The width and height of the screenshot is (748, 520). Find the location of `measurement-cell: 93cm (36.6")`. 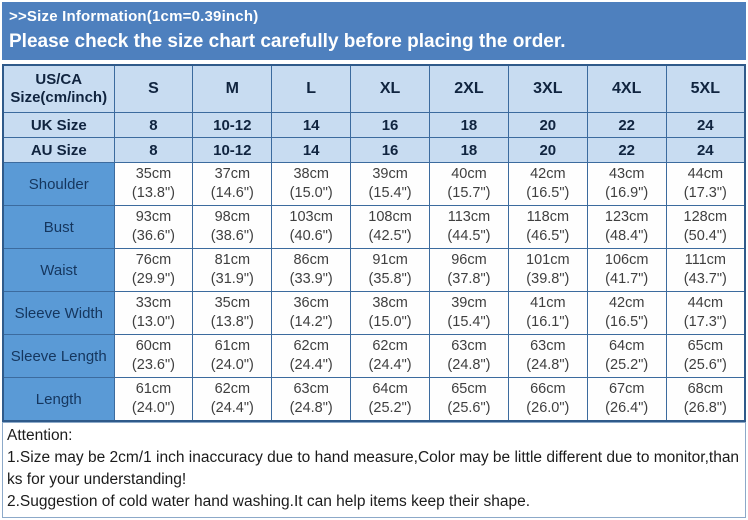

measurement-cell: 93cm (36.6") is located at coordinates (153, 227).